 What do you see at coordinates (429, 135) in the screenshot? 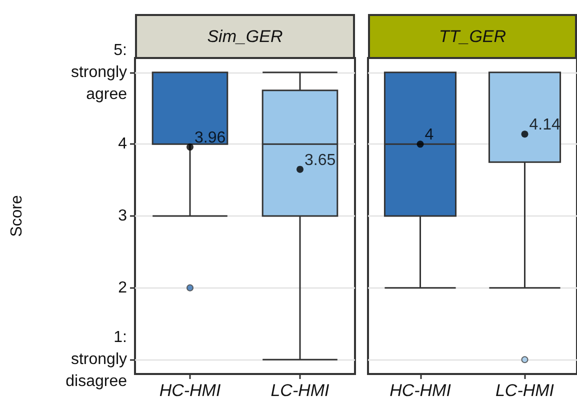
I see `text: 4` at bounding box center [429, 135].